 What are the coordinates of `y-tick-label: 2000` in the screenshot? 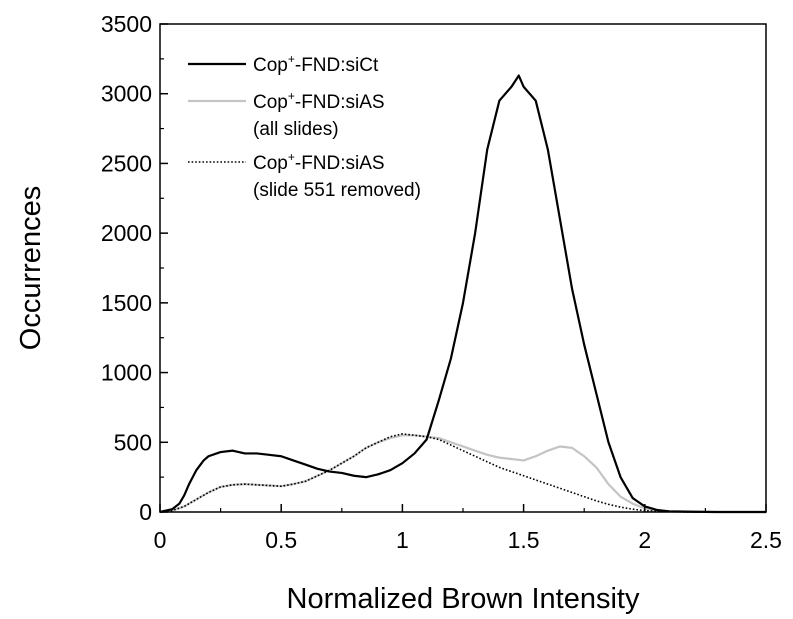 It's located at (126, 233).